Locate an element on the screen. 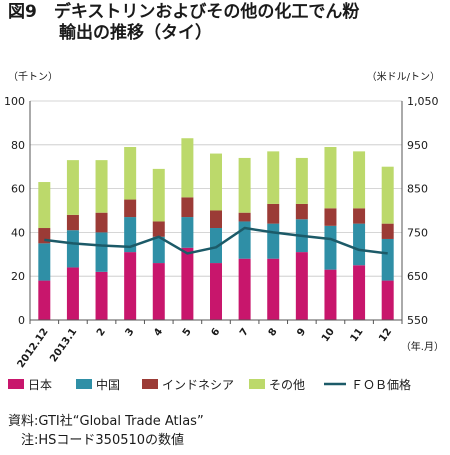 The height and width of the screenshot is (455, 450). fob-price-series-line is located at coordinates (216, 240).